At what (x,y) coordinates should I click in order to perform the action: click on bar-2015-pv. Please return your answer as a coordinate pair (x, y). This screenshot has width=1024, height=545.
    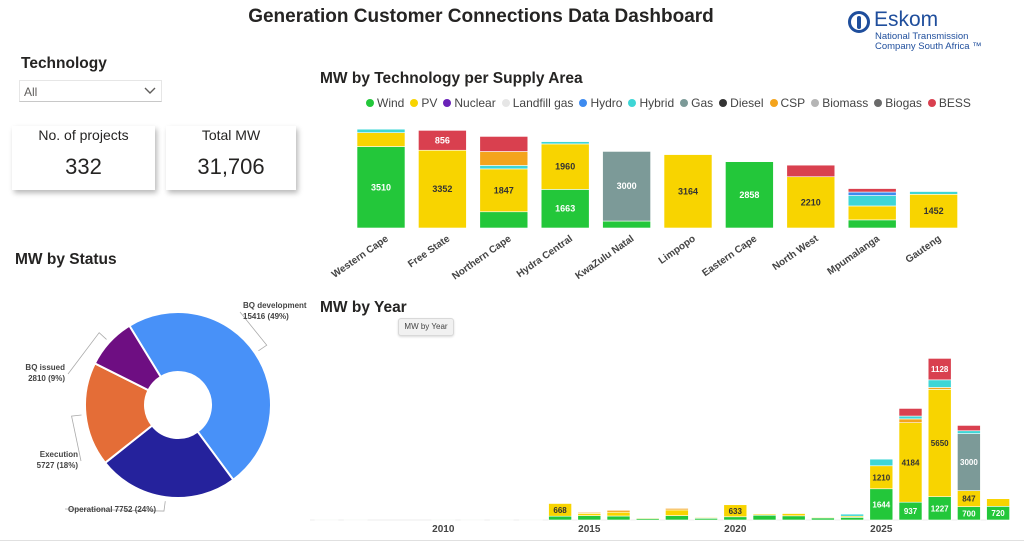
    Looking at the image, I should click on (589, 514).